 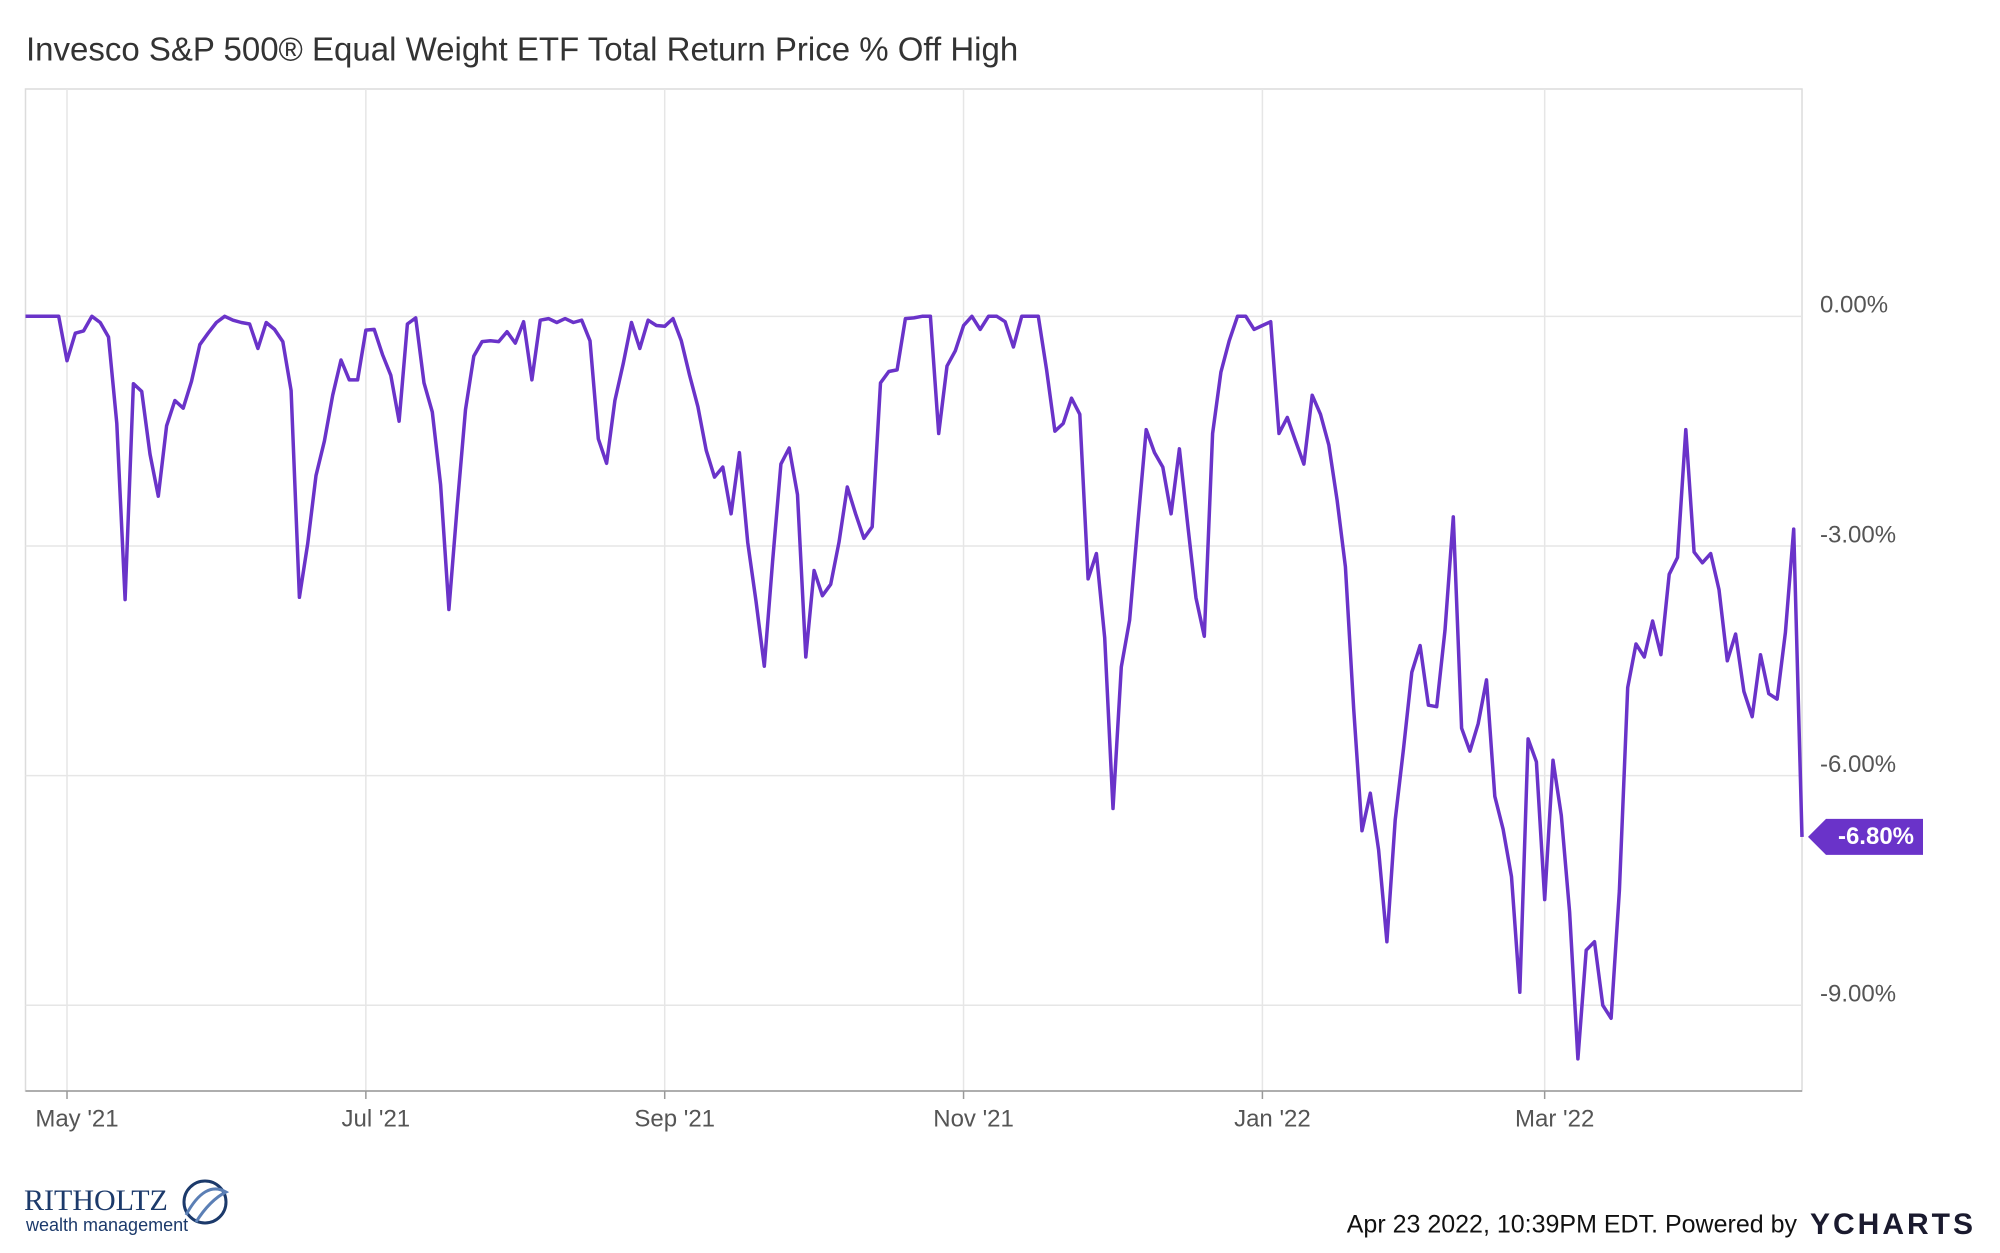 What do you see at coordinates (207, 1205) in the screenshot?
I see `logo-swirl` at bounding box center [207, 1205].